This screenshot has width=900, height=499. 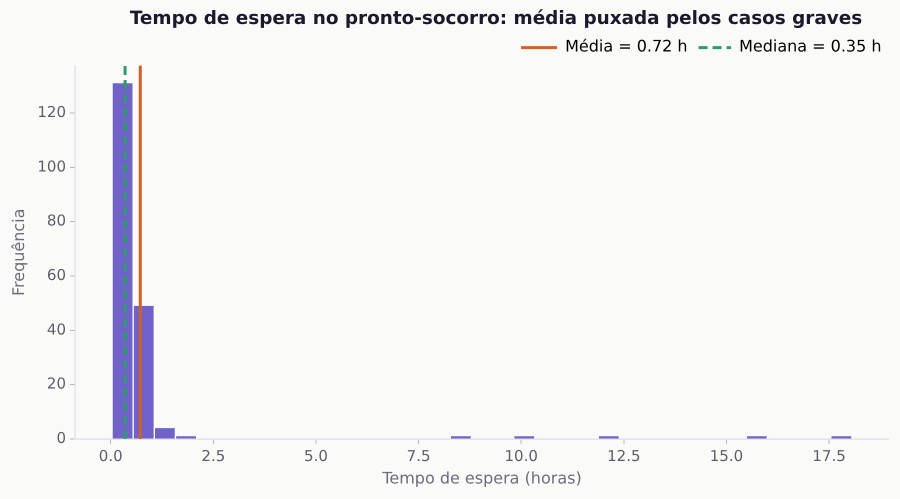 I want to click on y-tick-label: 120, so click(x=51, y=111).